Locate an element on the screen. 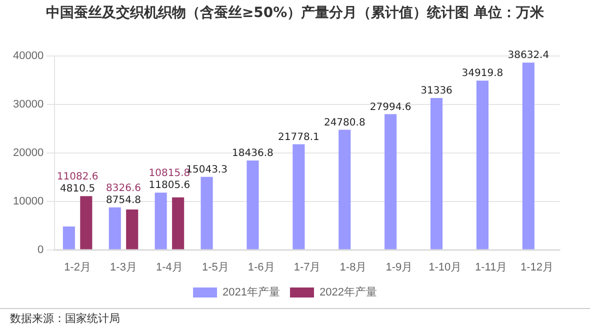 This screenshot has width=590, height=330. legend-label: 2022年产量 is located at coordinates (348, 292).